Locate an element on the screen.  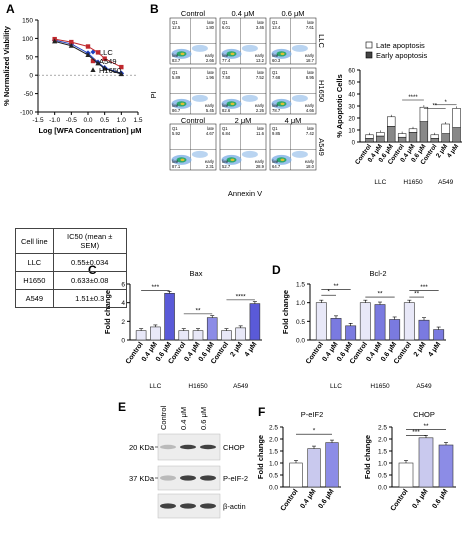
legend-label: Late apoptosis is located at coordinates (400, 45).